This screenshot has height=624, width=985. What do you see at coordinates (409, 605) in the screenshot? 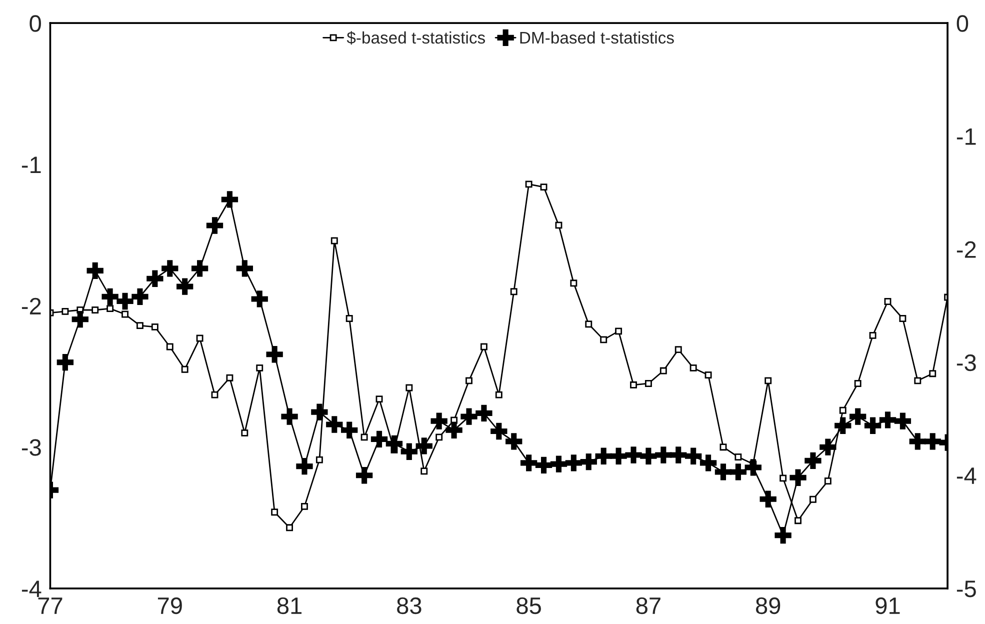
I see `x-tick-label: 83` at bounding box center [409, 605].